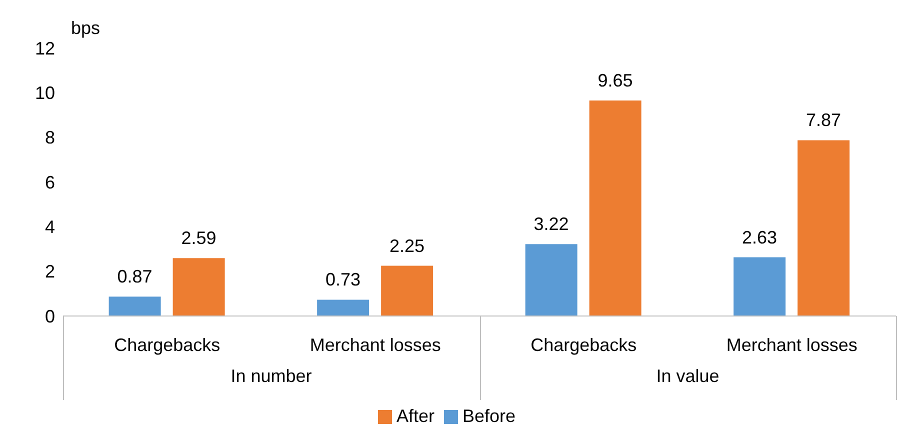 The image size is (914, 440). What do you see at coordinates (343, 280) in the screenshot?
I see `data-label: 0.73` at bounding box center [343, 280].